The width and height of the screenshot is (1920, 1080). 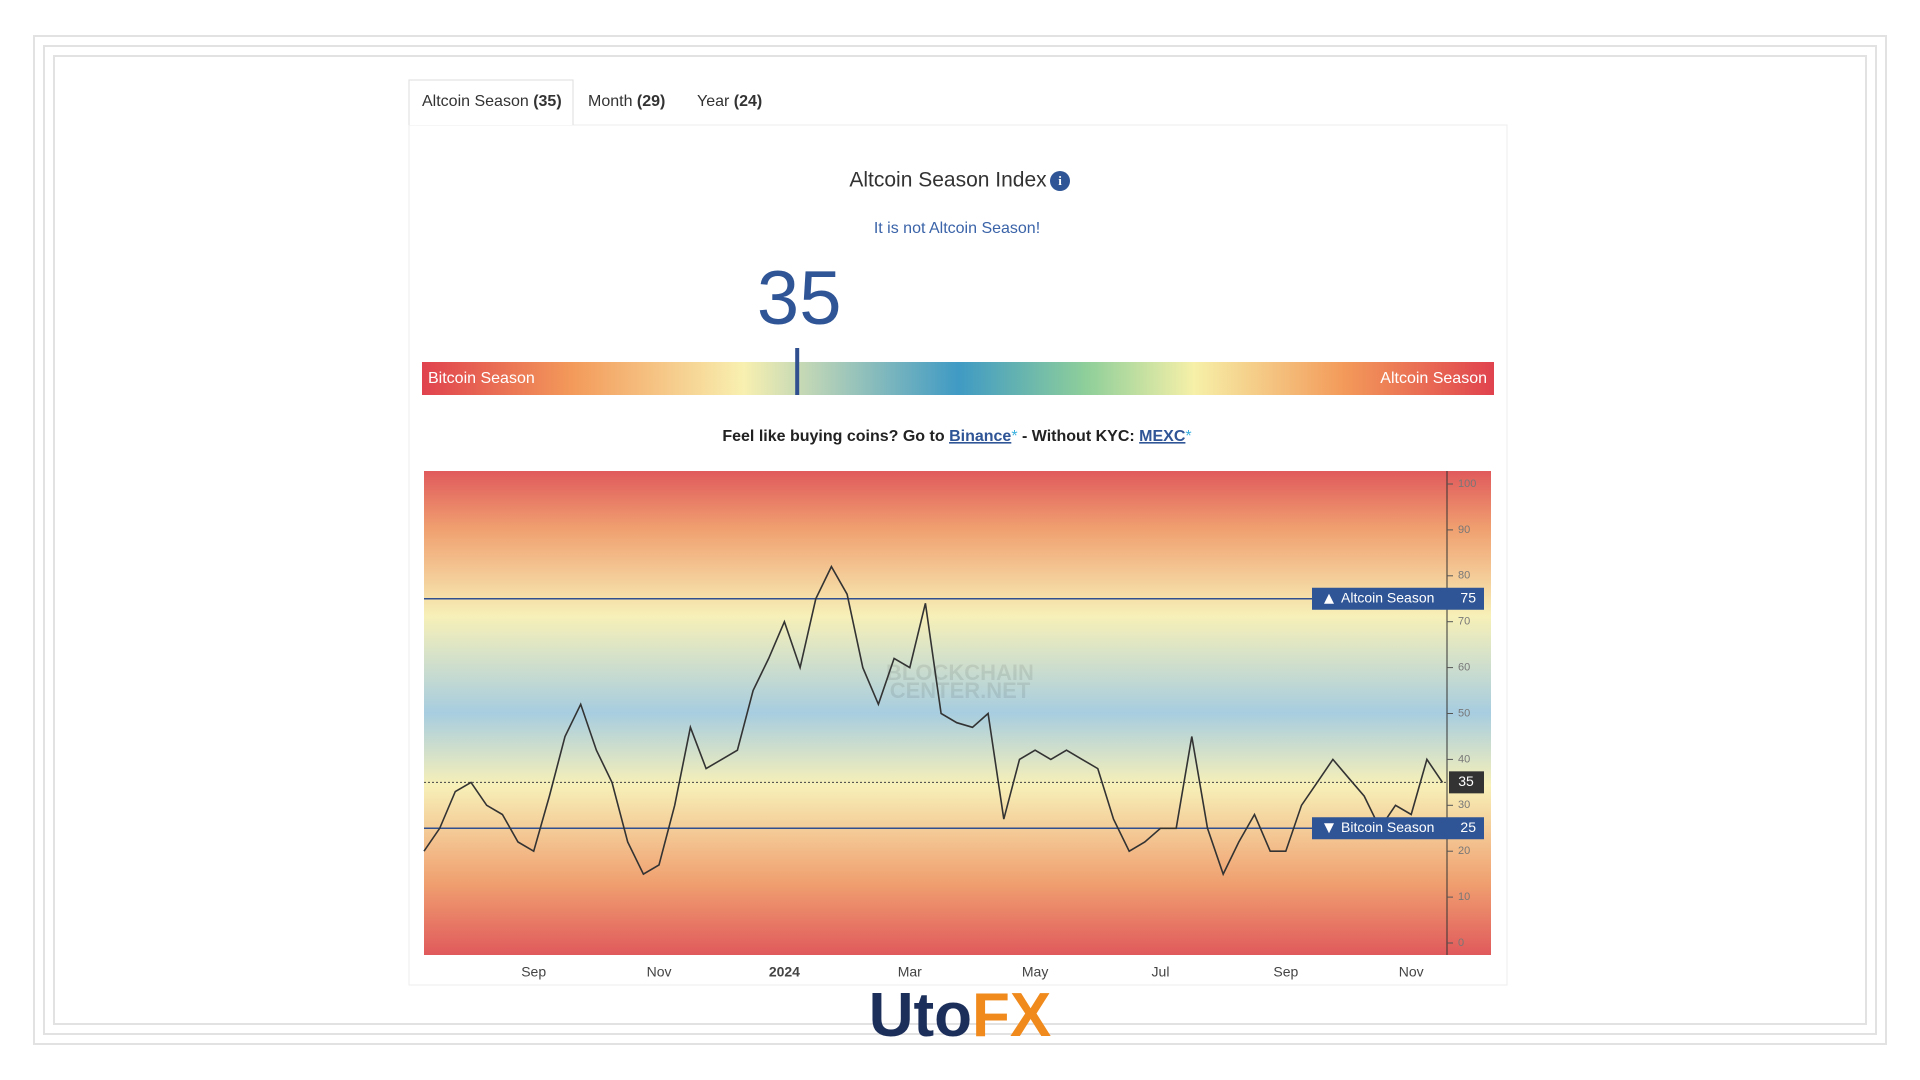 What do you see at coordinates (1035, 972) in the screenshot?
I see `x-tick-label: May` at bounding box center [1035, 972].